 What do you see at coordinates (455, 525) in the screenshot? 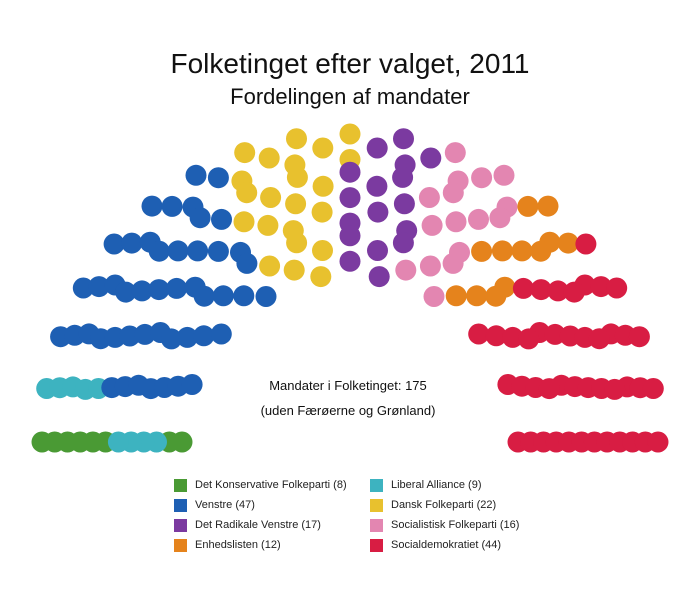
I see `legend-label: Socialistisk Folkeparti (16)` at bounding box center [455, 525].